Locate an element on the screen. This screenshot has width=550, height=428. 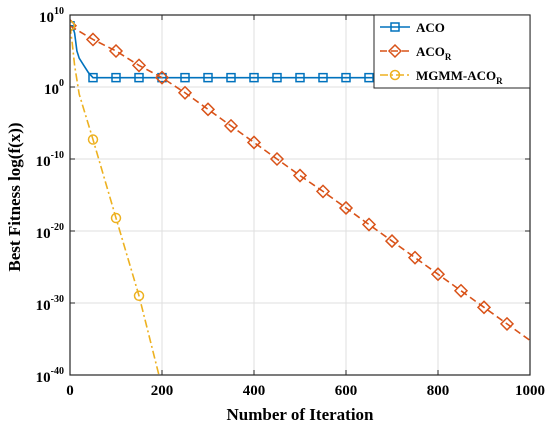
x-tick-label: 200 is located at coordinates (162, 391).